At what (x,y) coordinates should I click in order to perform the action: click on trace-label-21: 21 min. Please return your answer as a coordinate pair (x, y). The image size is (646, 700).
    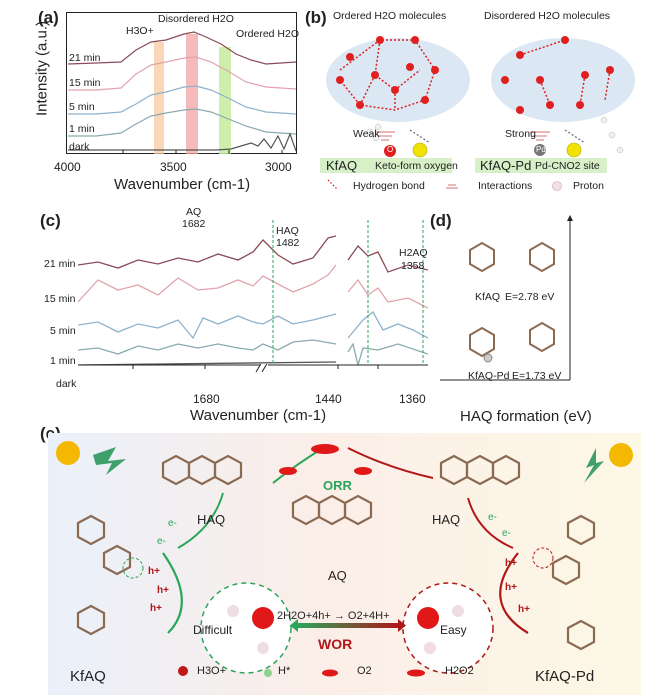
    Looking at the image, I should click on (85, 58).